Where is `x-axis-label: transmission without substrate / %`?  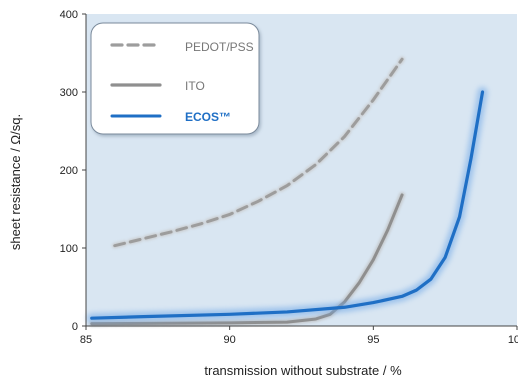
x-axis-label: transmission without substrate / % is located at coordinates (303, 370).